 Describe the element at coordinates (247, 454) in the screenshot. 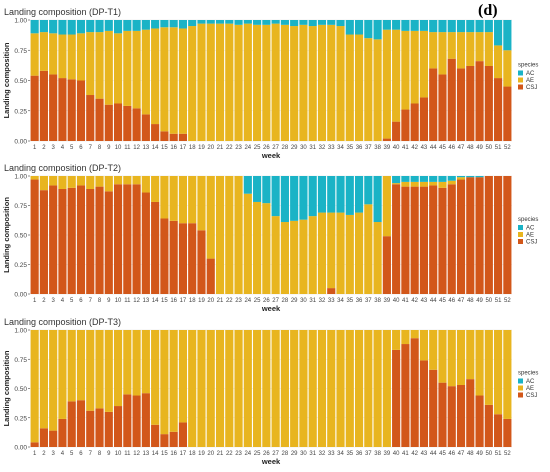

I see `x-tick-label: 24` at that location.